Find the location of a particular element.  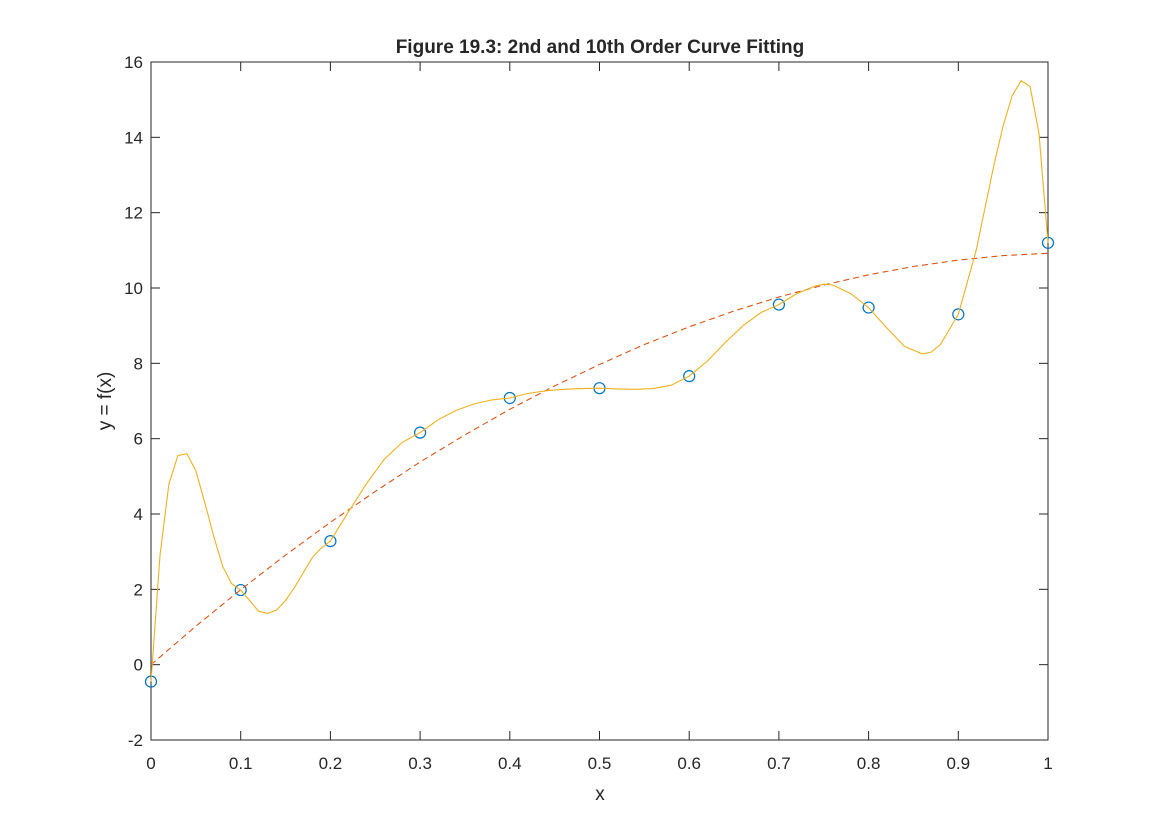

x-tick-label: 0.2 is located at coordinates (331, 763).